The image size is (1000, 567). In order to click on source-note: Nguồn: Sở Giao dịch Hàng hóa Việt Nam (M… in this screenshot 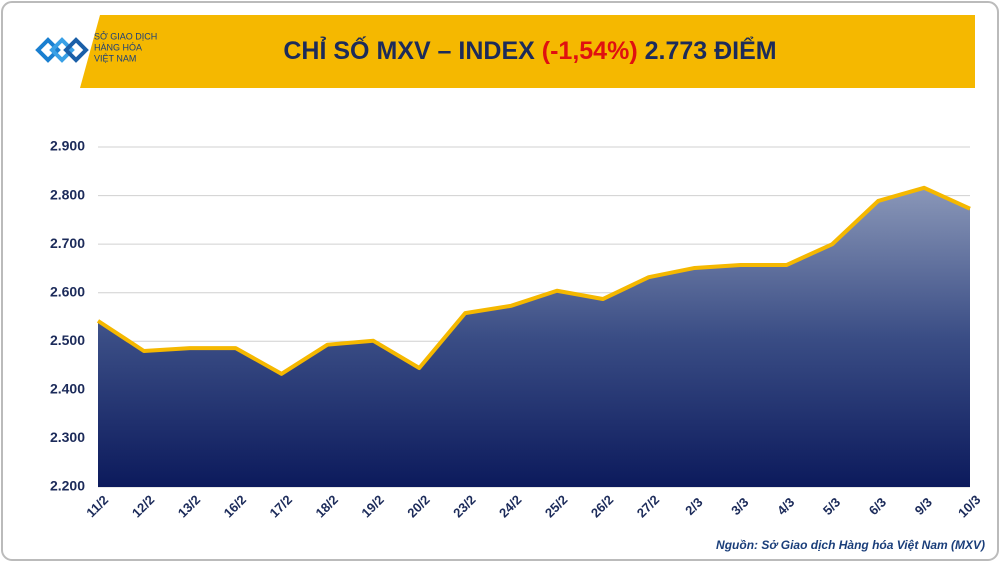, I will do `click(850, 545)`.